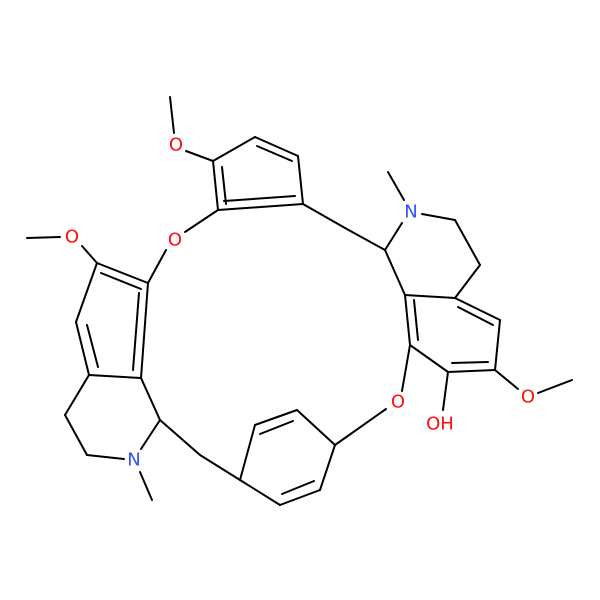  I want to click on atom-label: OH, so click(440, 424).